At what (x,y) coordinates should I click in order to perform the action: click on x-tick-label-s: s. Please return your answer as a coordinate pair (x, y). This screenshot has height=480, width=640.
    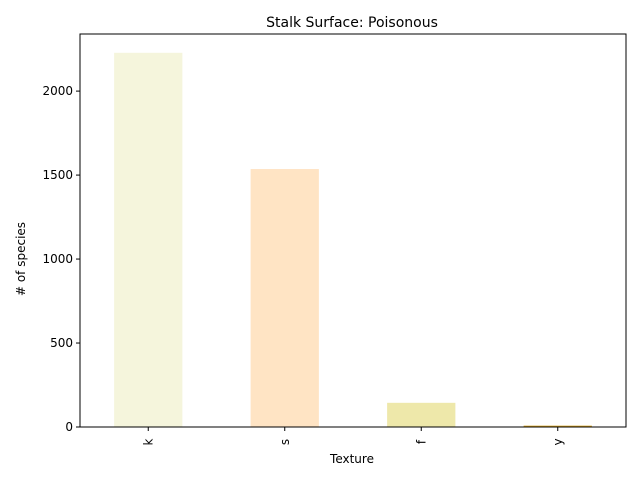
    Looking at the image, I should click on (285, 442).